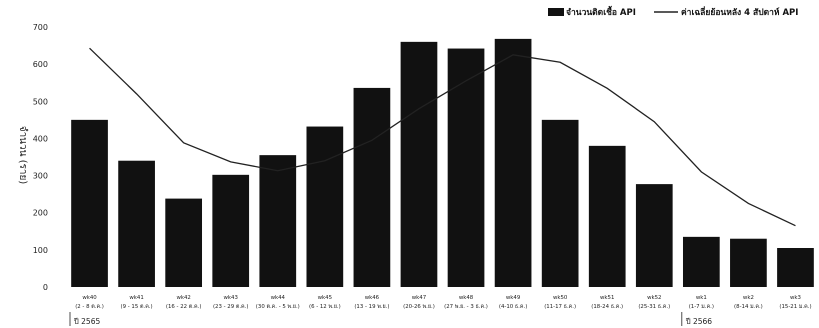  Describe the element at coordinates (278, 298) in the screenshot. I see `x-tick-week-wk44: wk44` at that location.